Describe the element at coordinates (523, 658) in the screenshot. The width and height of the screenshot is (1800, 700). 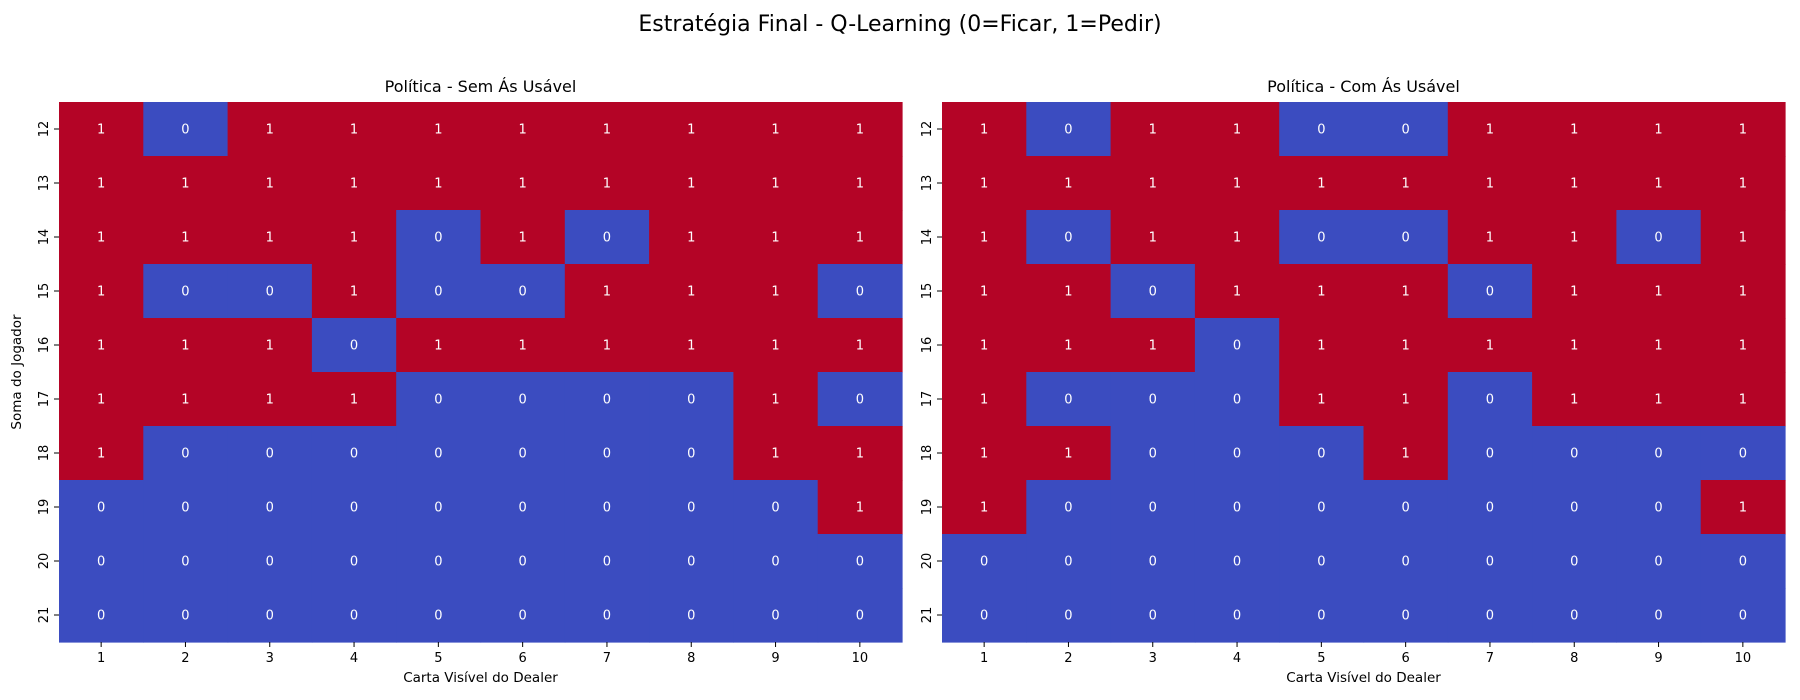
I see `x-tick-label: 6` at that location.